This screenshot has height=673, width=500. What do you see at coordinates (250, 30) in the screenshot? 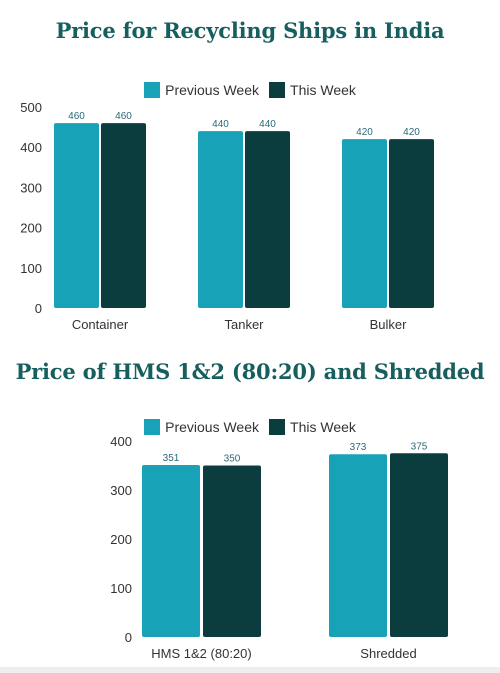
I see `chart-title: Price for Recycling Ships in India` at bounding box center [250, 30].